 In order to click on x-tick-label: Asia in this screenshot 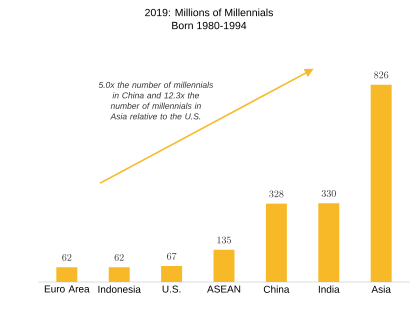, I will do `click(381, 289)`.